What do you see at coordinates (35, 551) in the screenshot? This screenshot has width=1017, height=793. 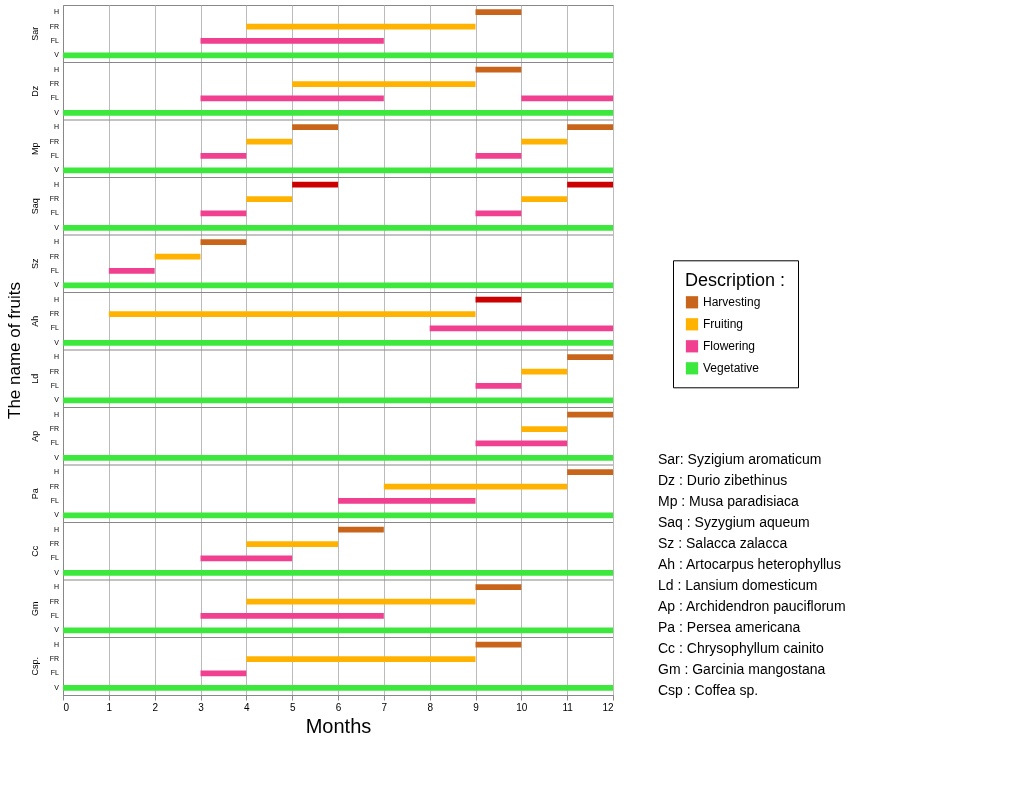 I see `text: Cc` at bounding box center [35, 551].